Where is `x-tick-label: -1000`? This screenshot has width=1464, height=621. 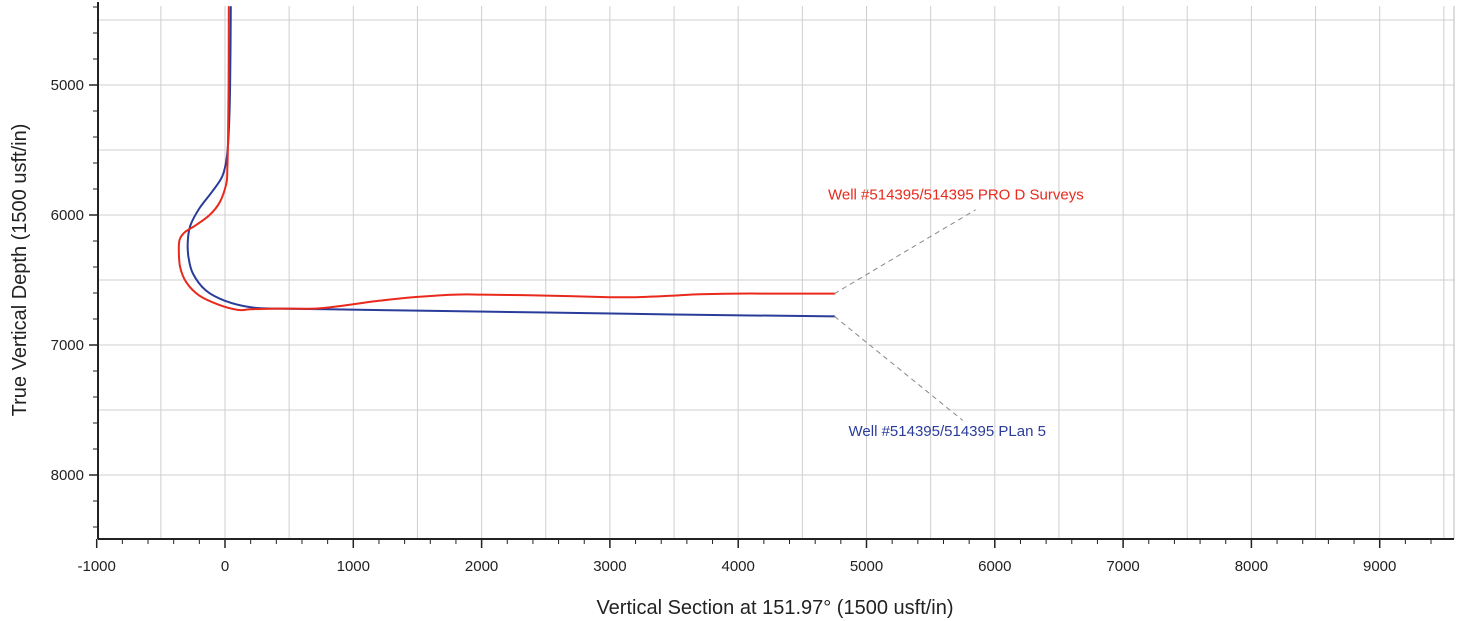 x-tick-label: -1000 is located at coordinates (97, 566).